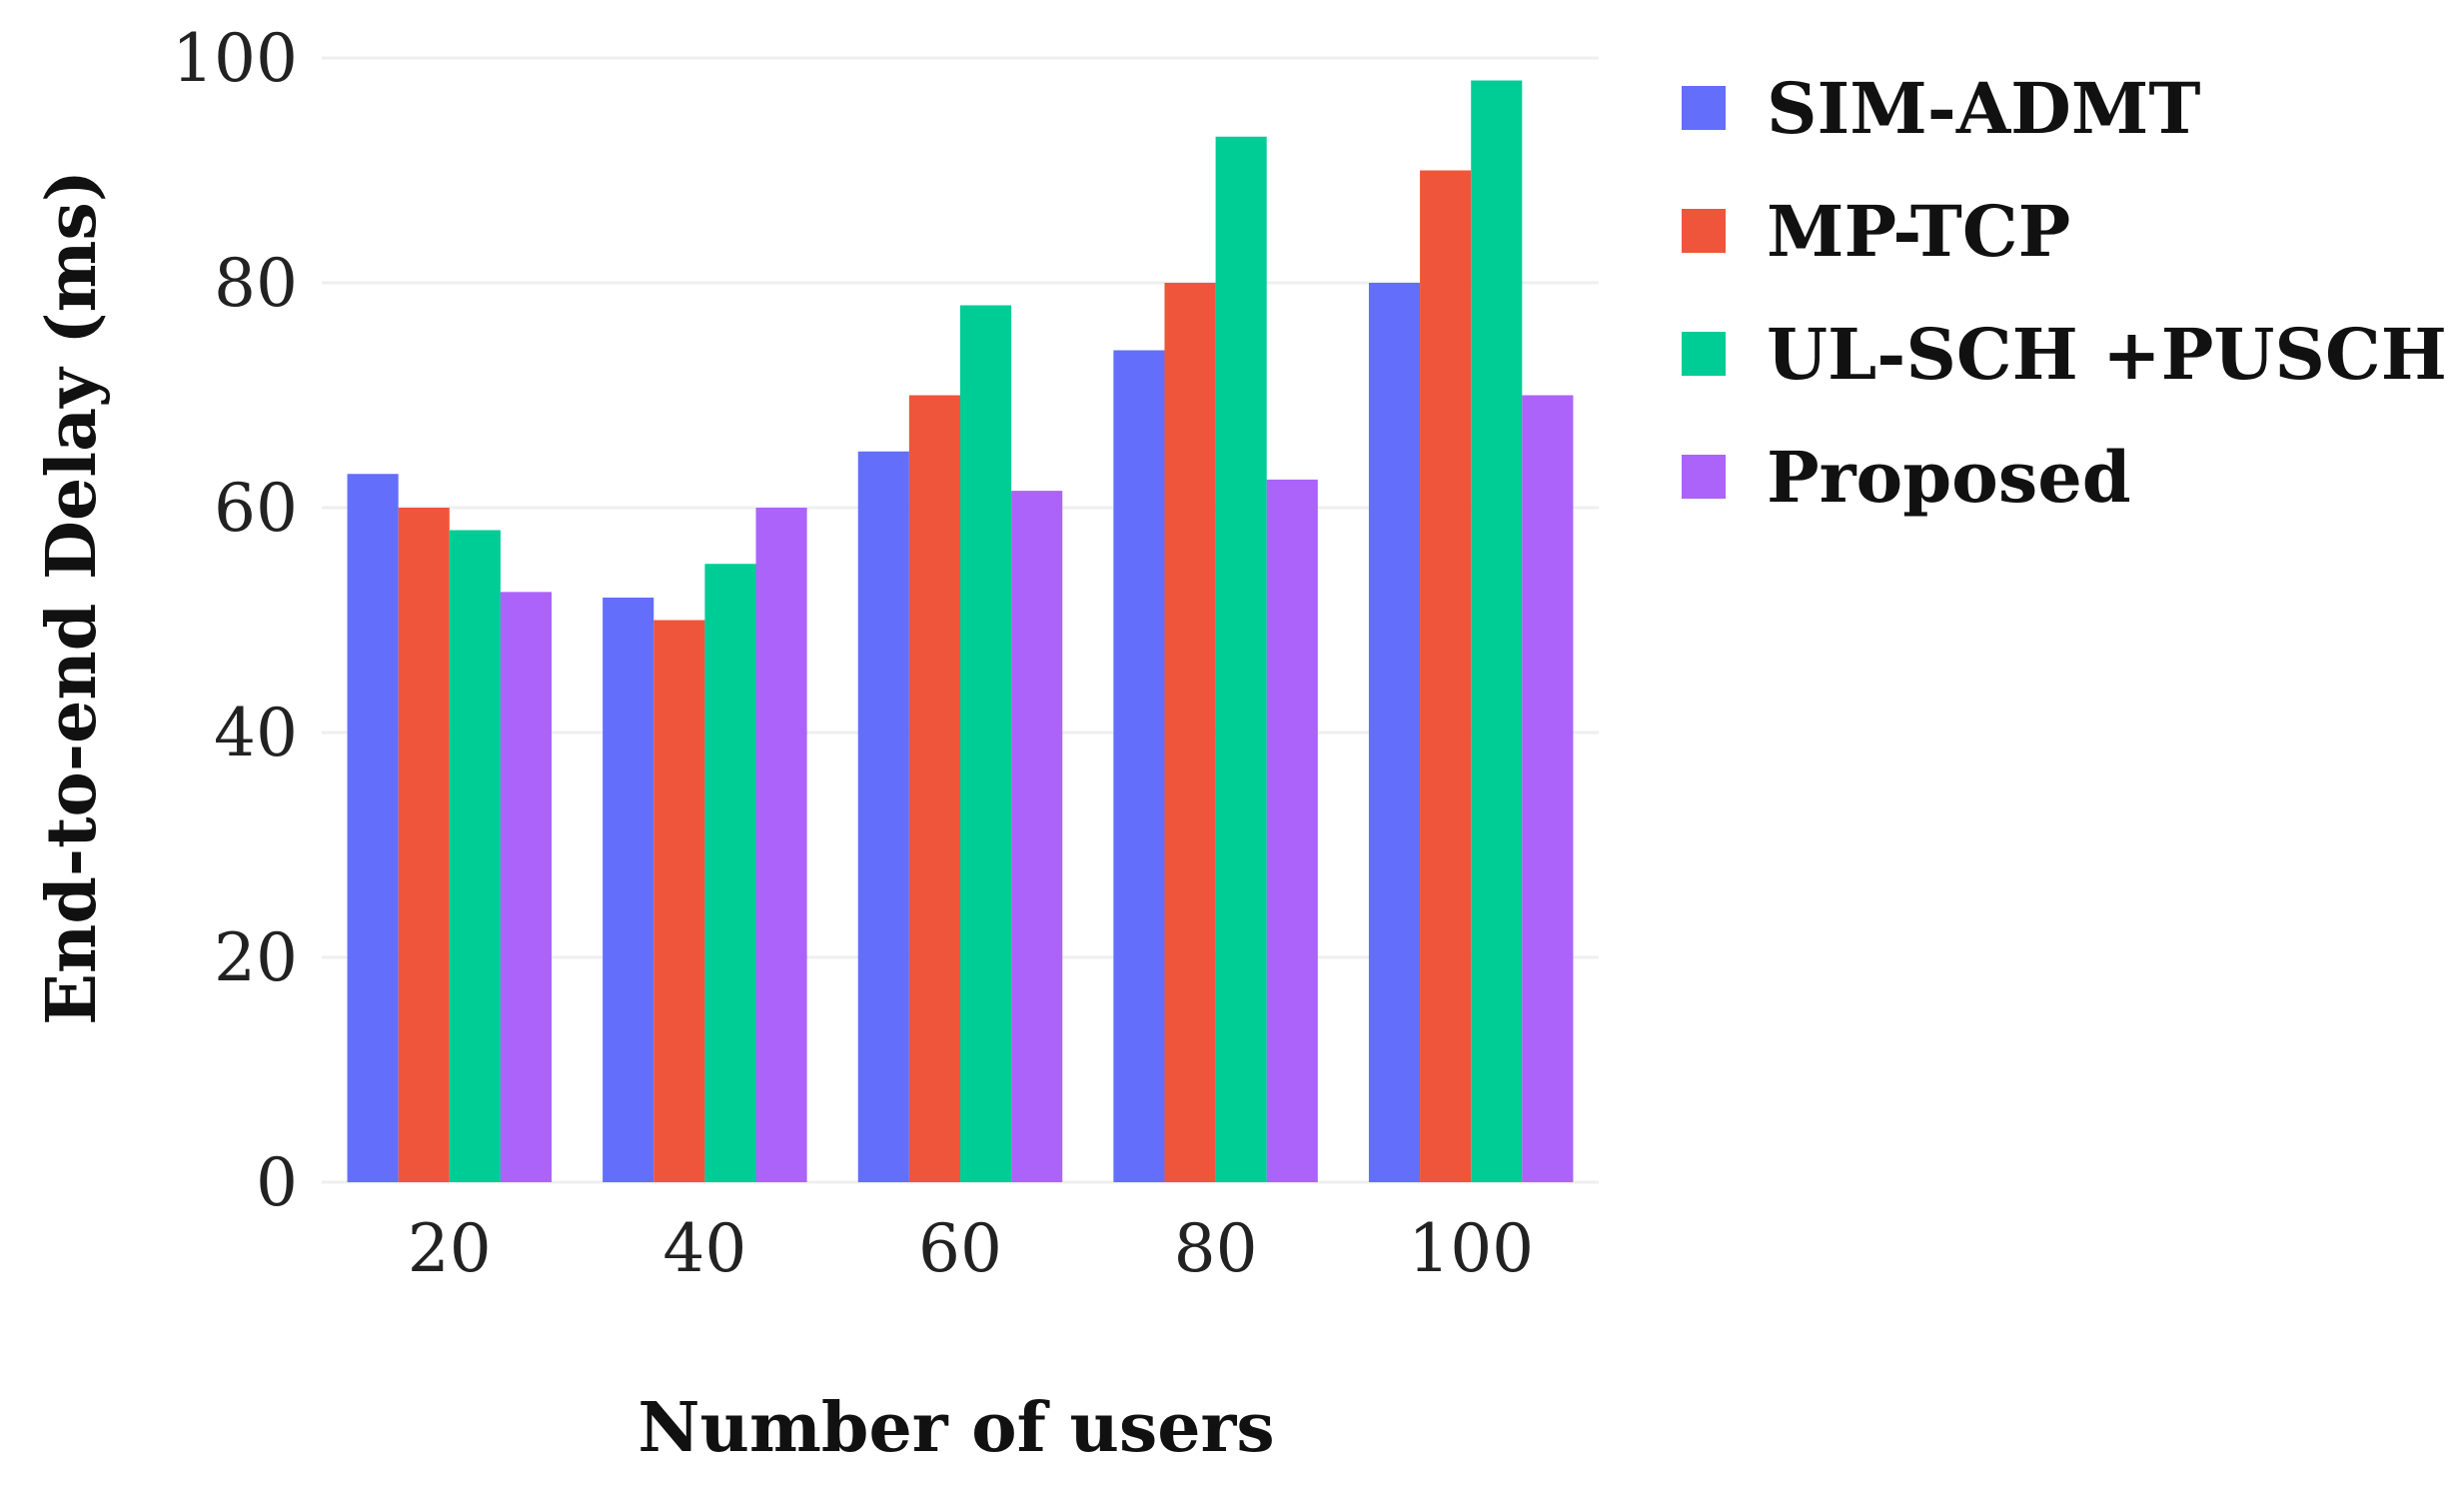  What do you see at coordinates (1949, 477) in the screenshot?
I see `legend-label: Proposed` at bounding box center [1949, 477].